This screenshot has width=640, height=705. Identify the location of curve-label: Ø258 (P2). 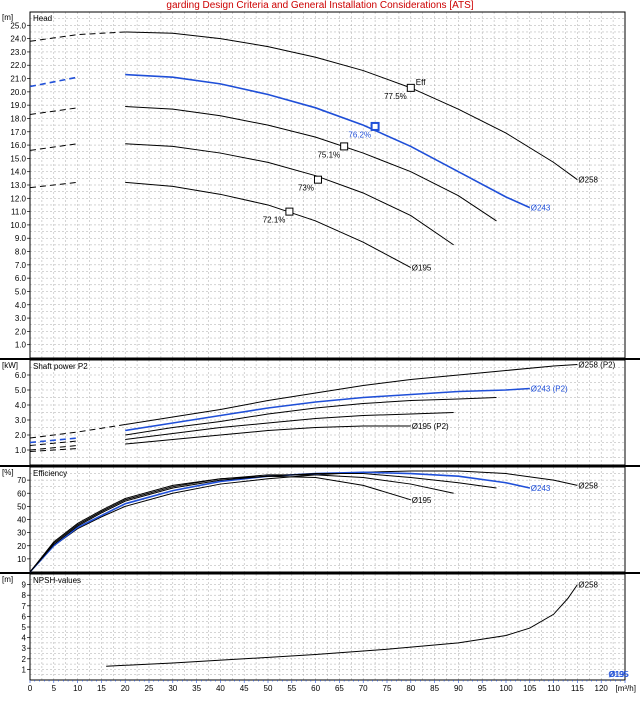
(596, 365).